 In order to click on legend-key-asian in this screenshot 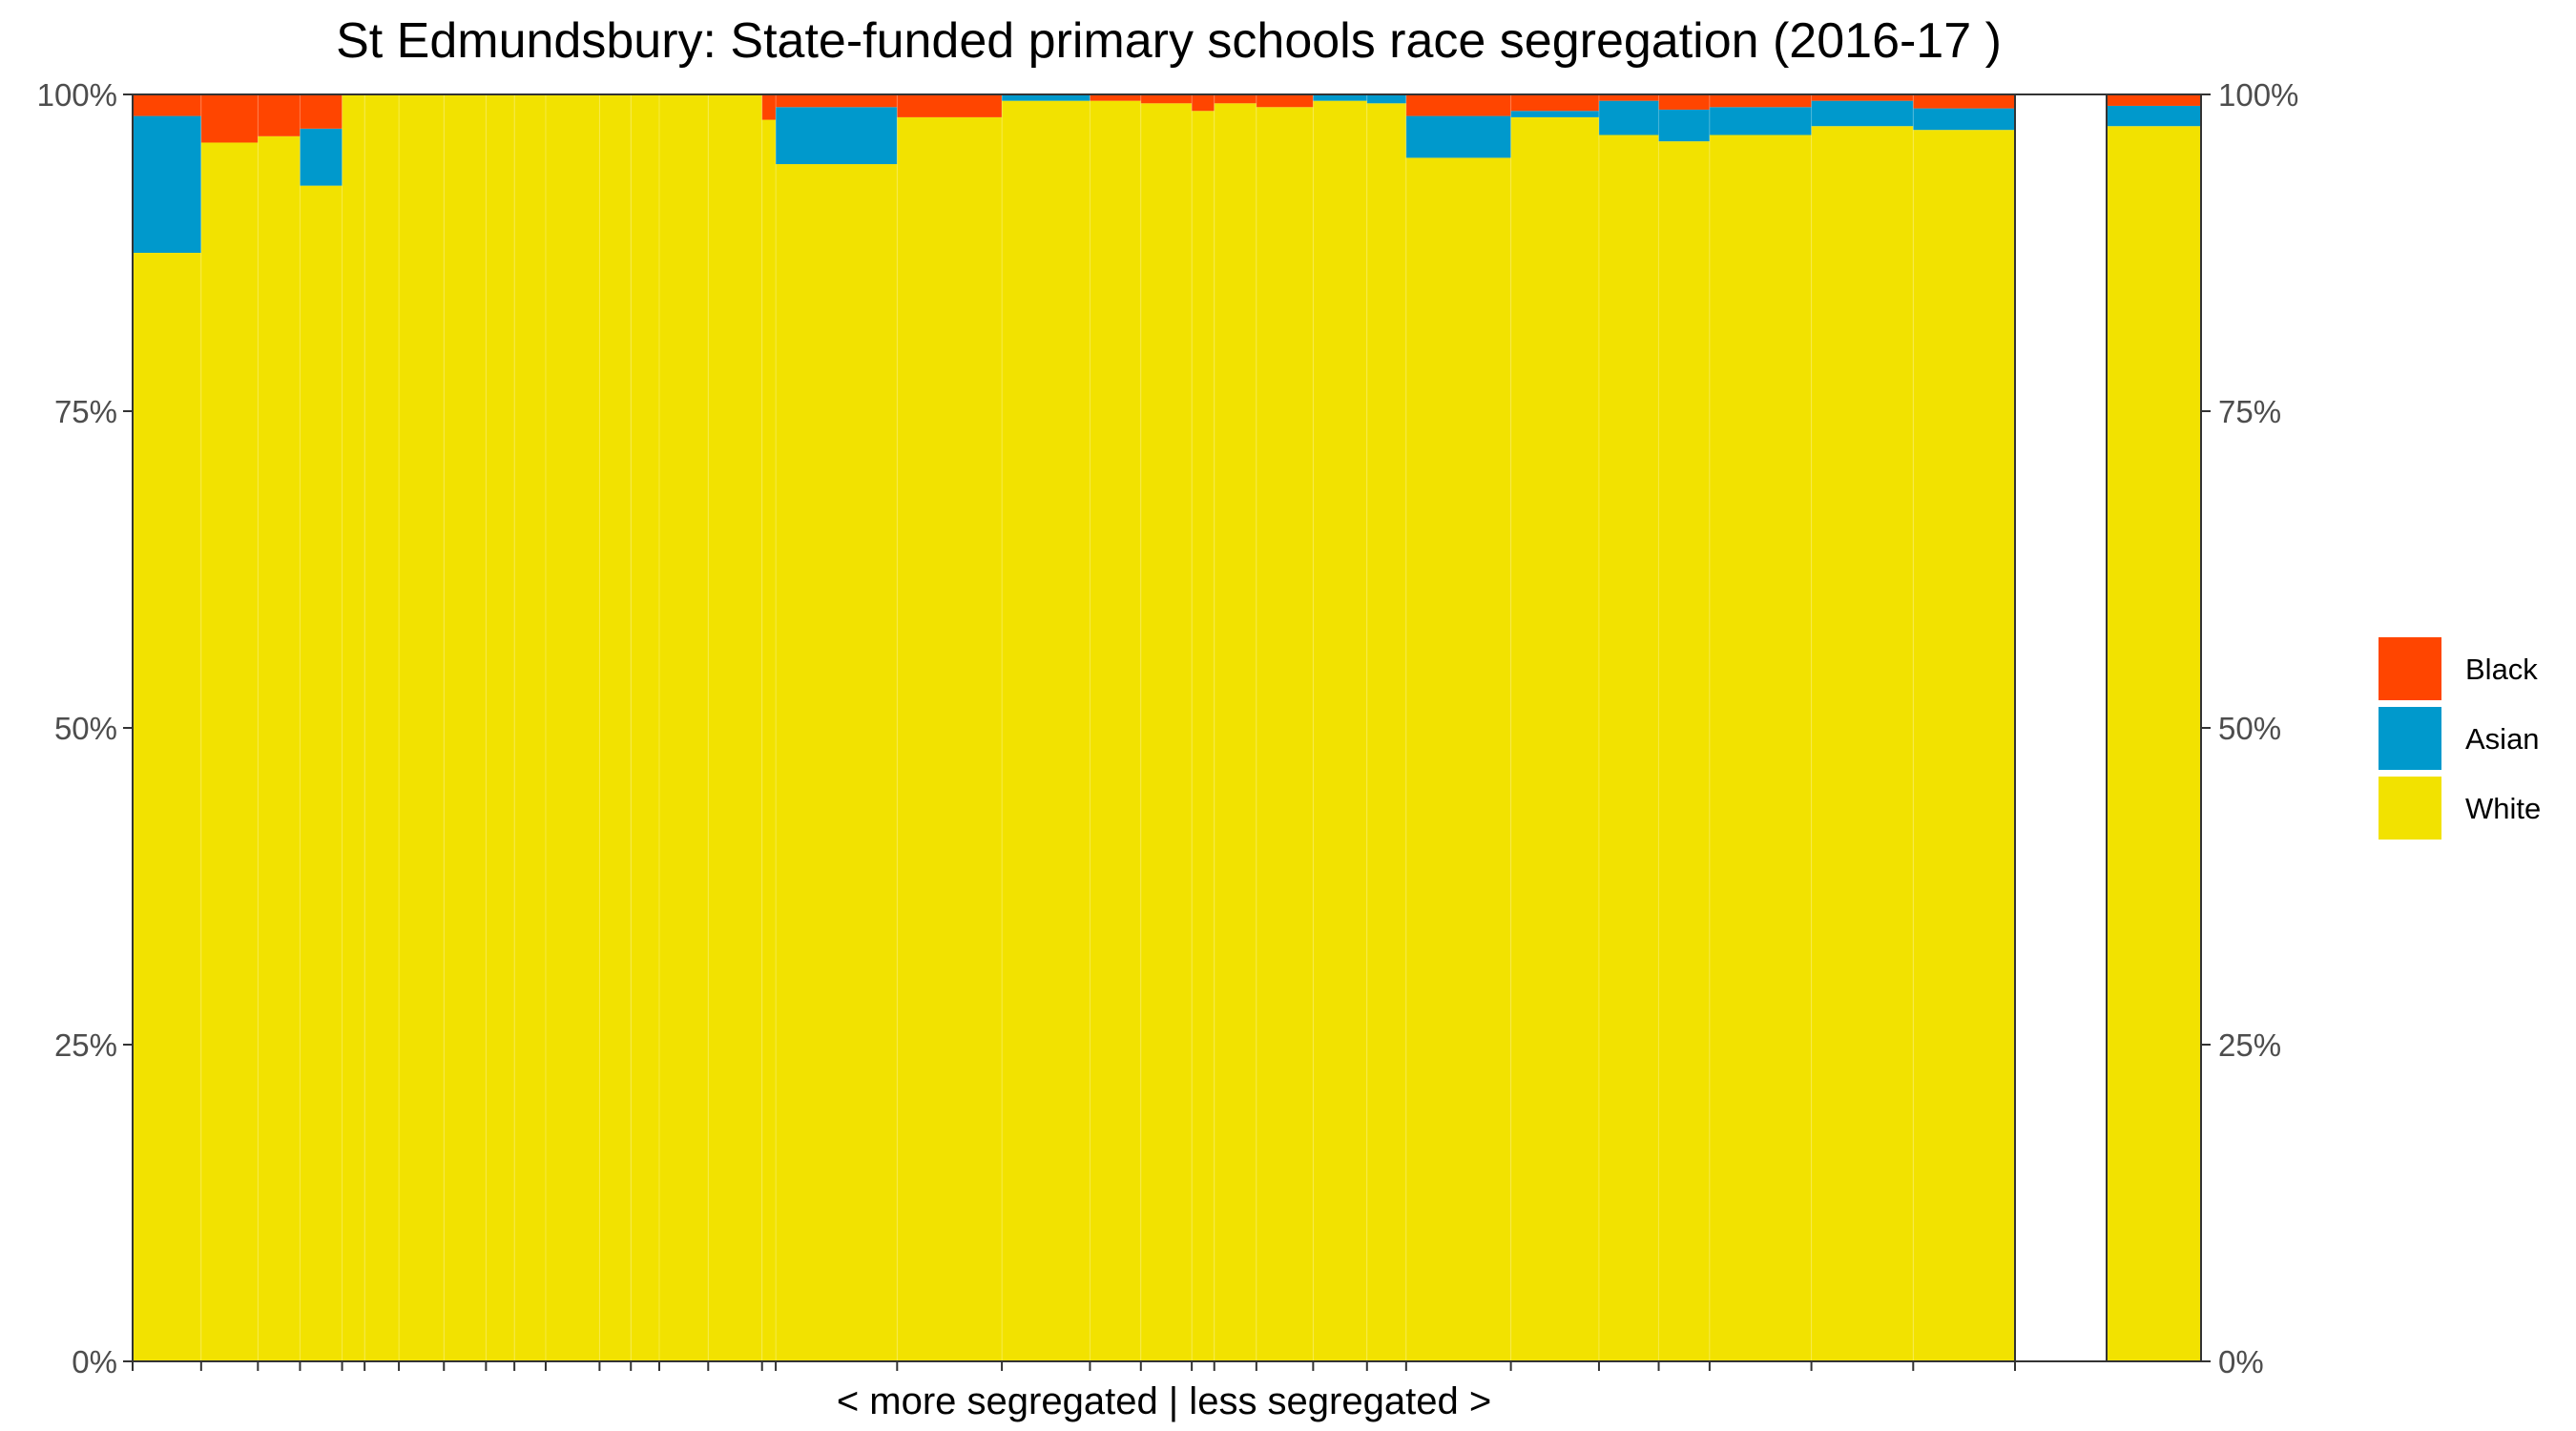, I will do `click(2410, 738)`.